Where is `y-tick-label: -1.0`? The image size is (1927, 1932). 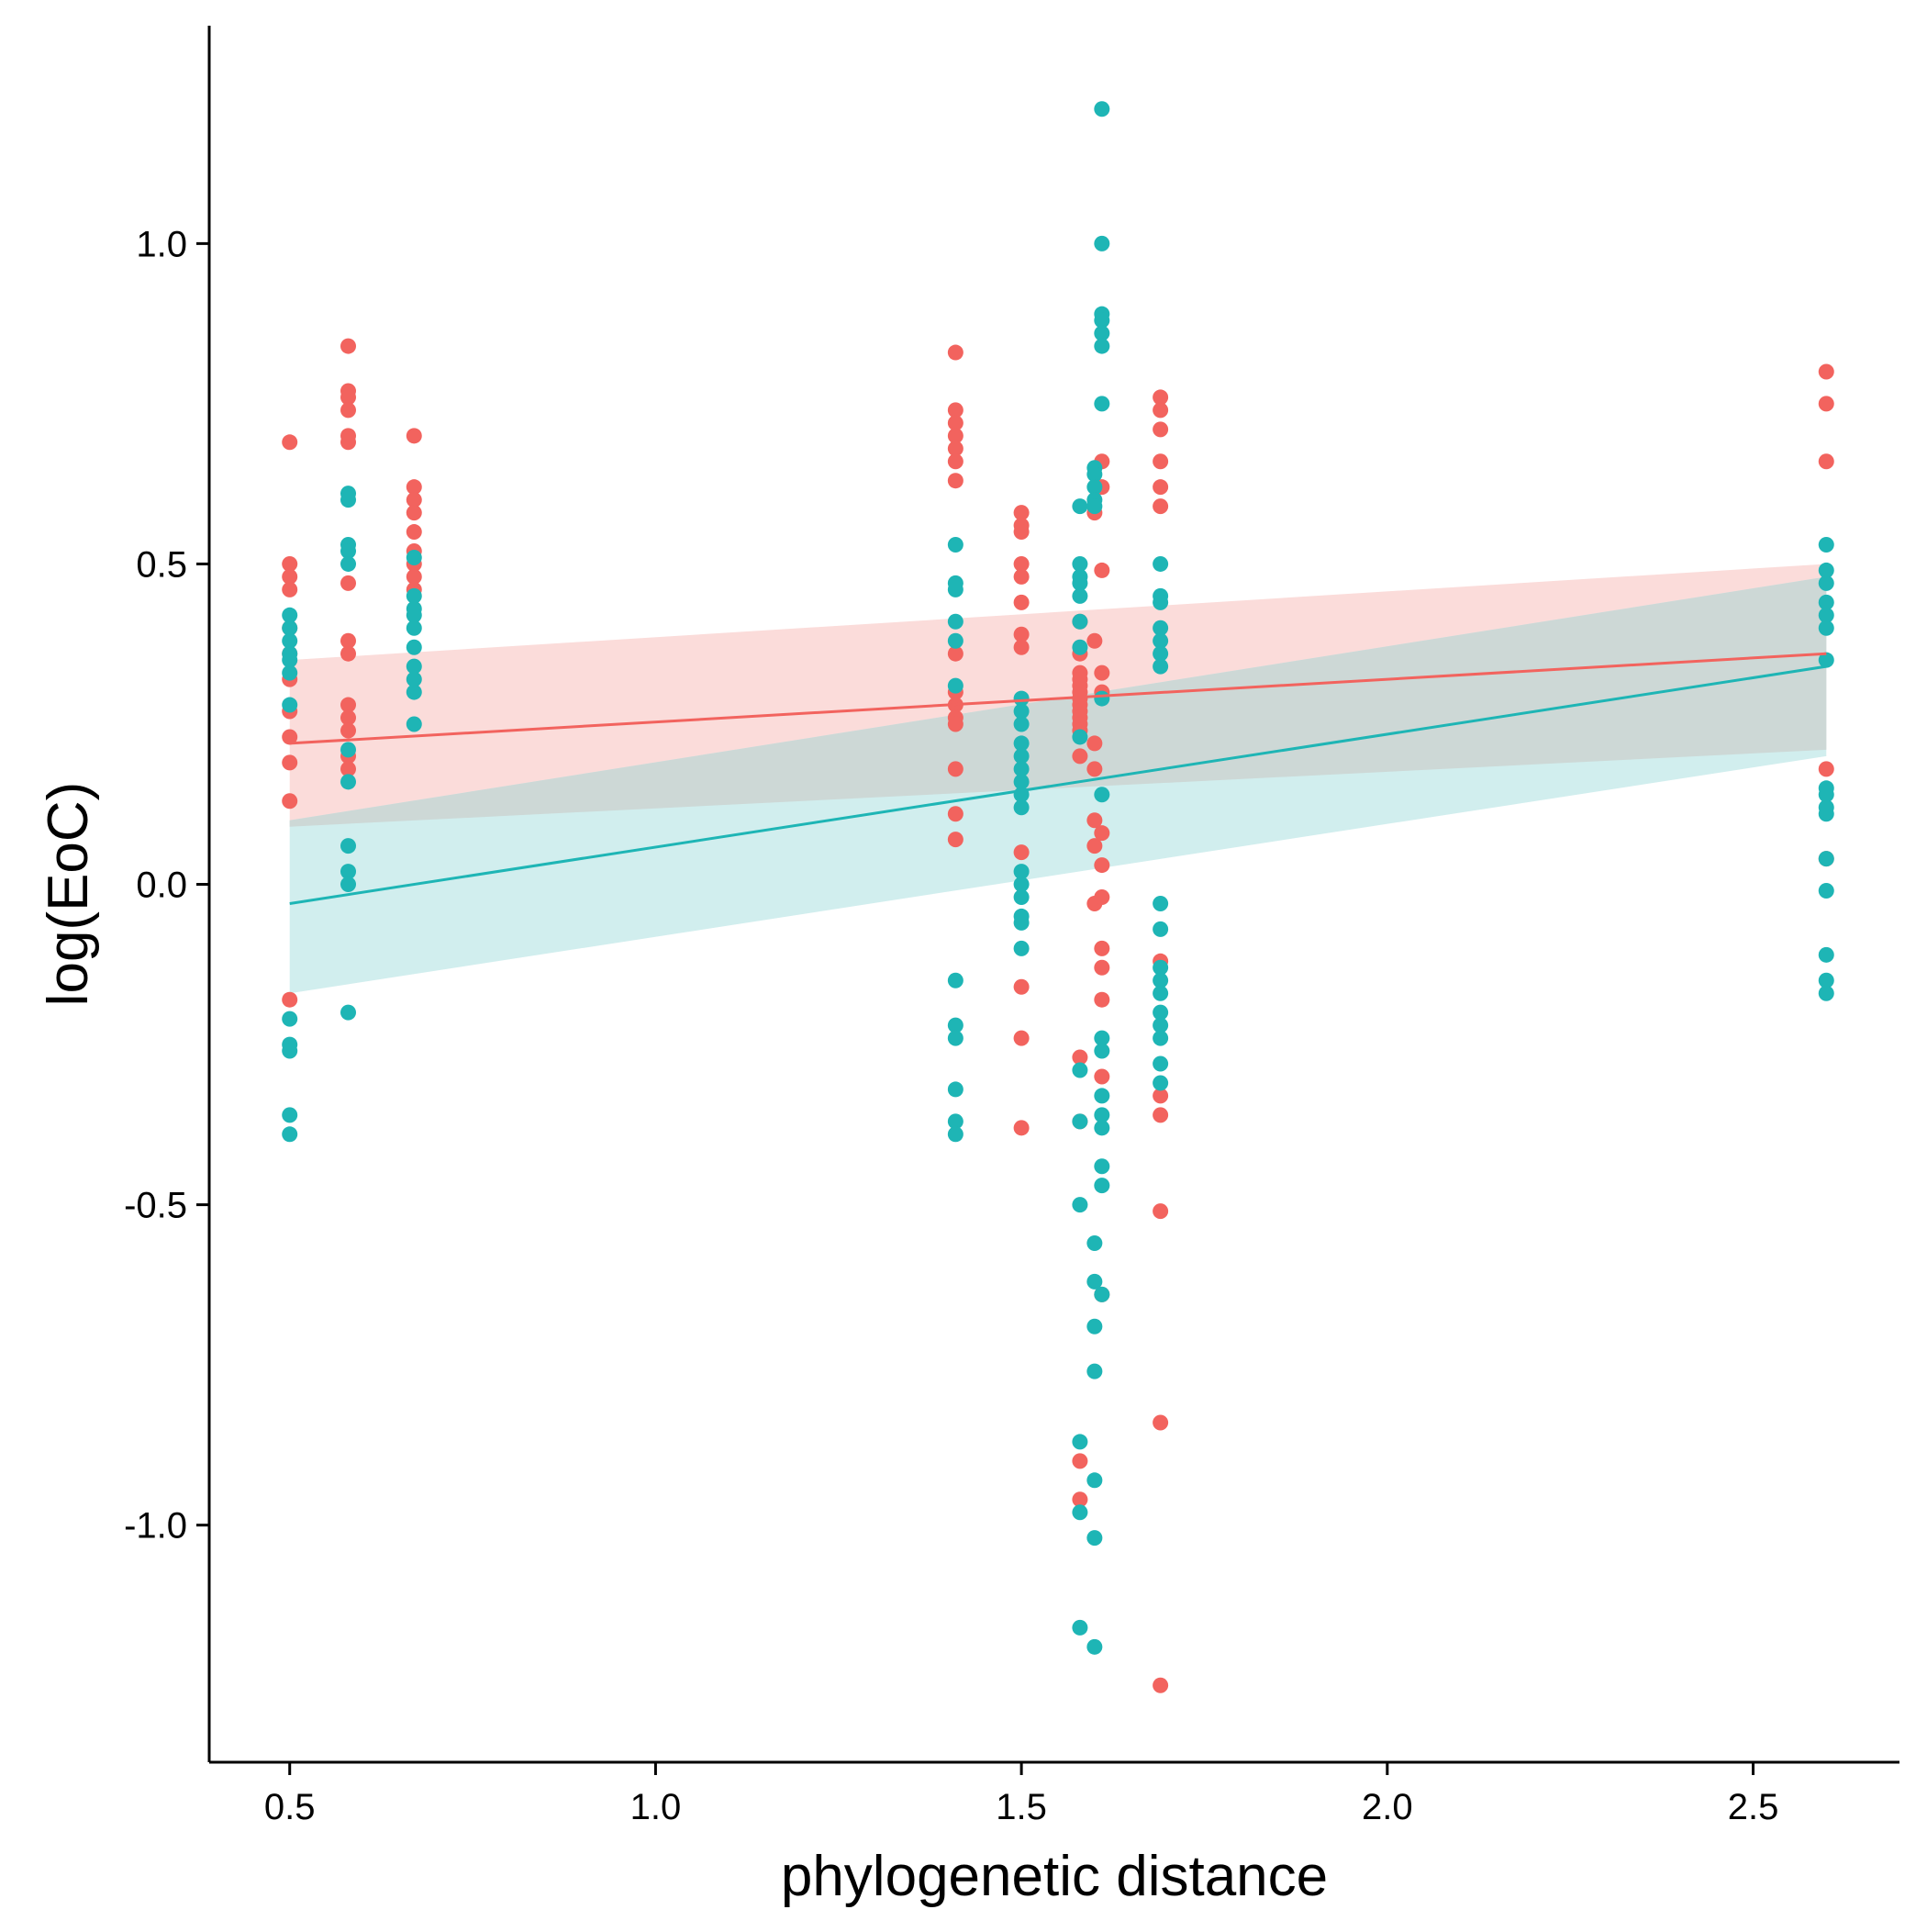 y-tick-label: -1.0 is located at coordinates (155, 1526).